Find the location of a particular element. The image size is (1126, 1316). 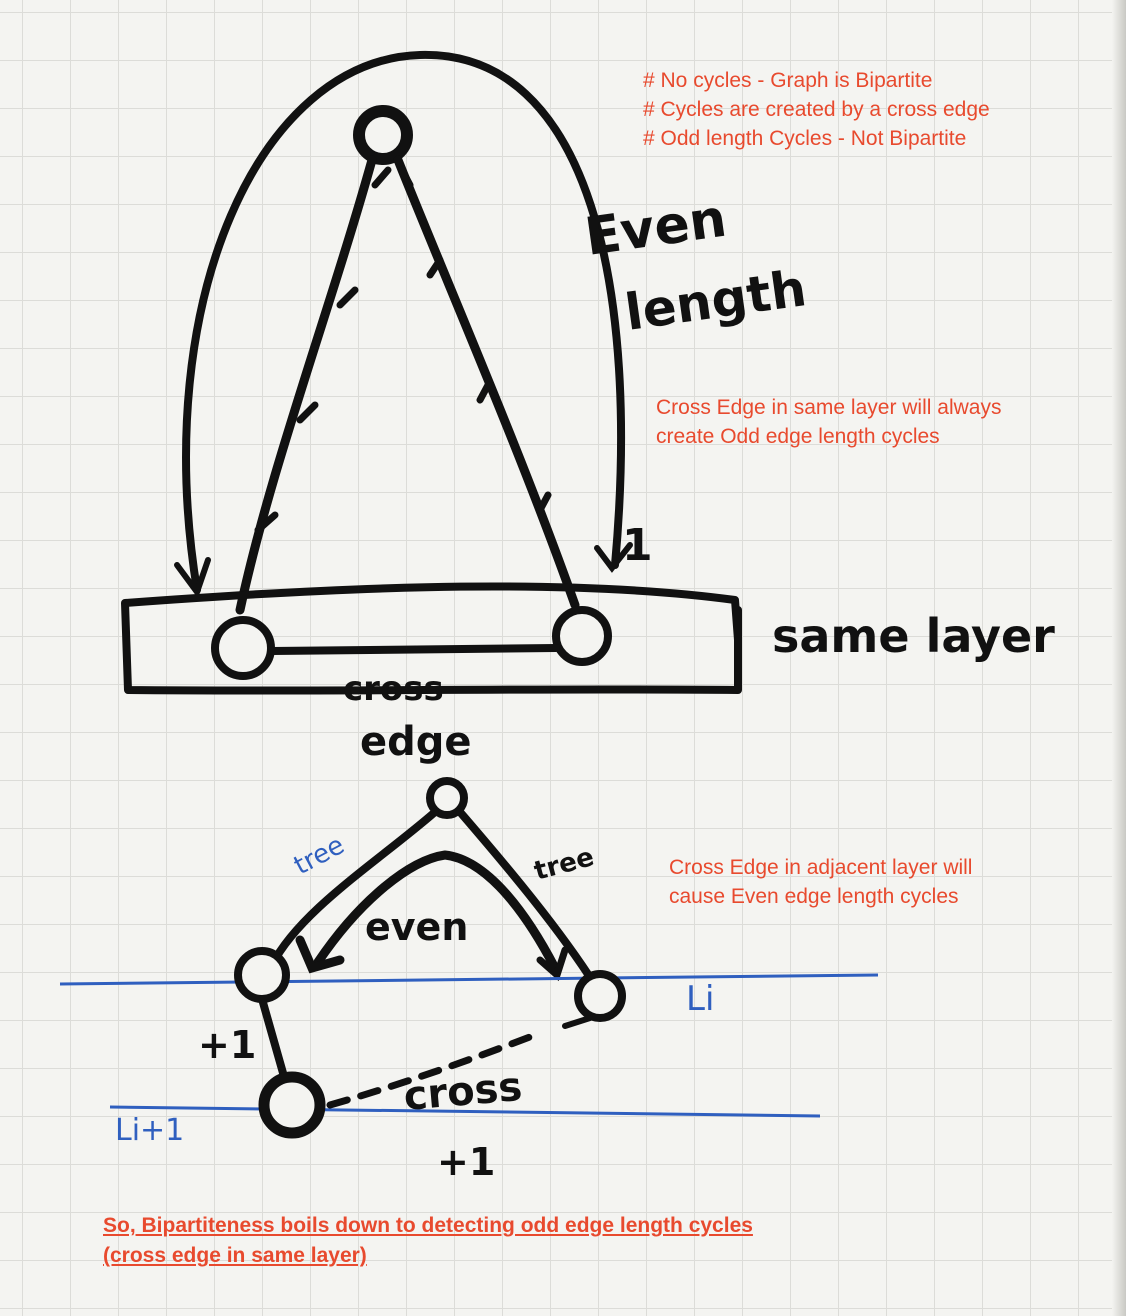

lower-root-node is located at coordinates (447, 798).